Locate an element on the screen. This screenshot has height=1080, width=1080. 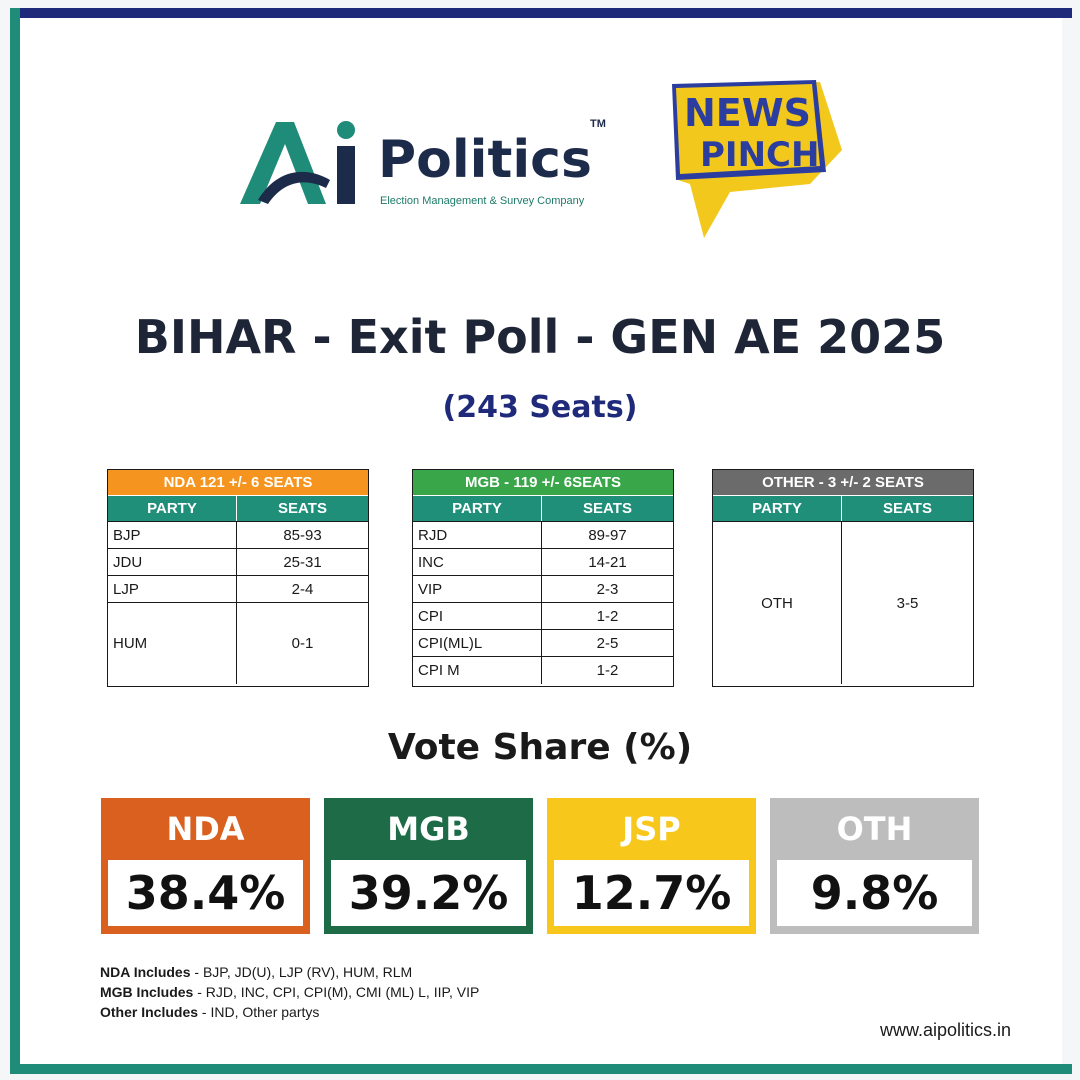
svg-text: PINCH is located at coordinates (759, 155).